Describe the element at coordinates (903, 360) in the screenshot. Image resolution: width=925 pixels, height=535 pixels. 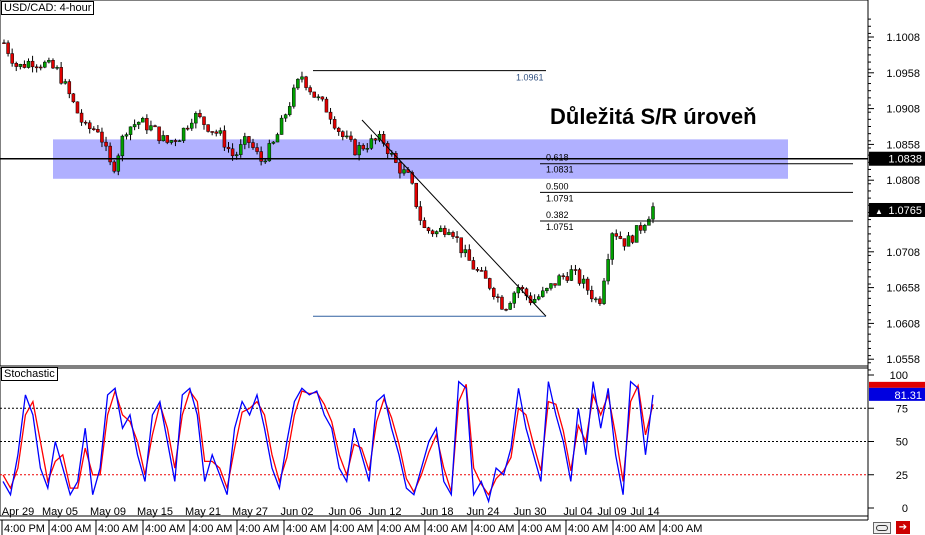
I see `y-tick-label: 1.0558` at that location.